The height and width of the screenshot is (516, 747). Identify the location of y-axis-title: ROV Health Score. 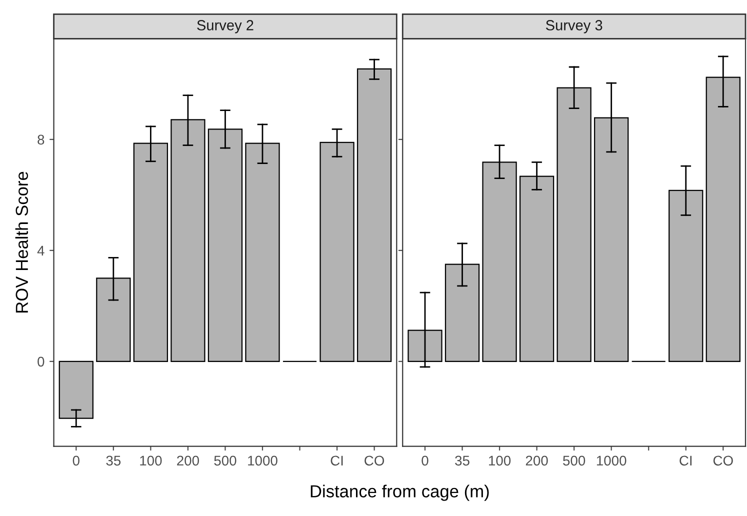
(21, 242).